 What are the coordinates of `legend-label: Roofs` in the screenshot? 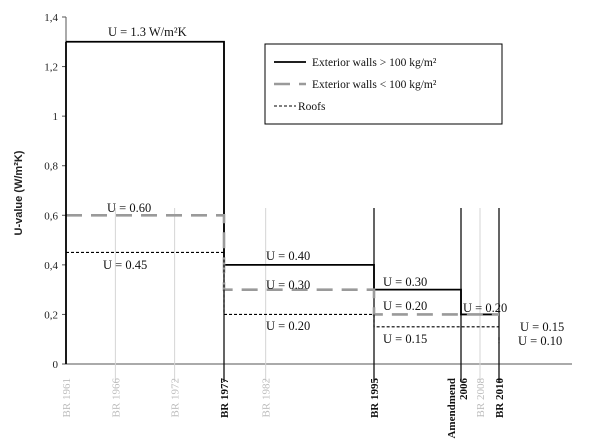 It's located at (312, 107).